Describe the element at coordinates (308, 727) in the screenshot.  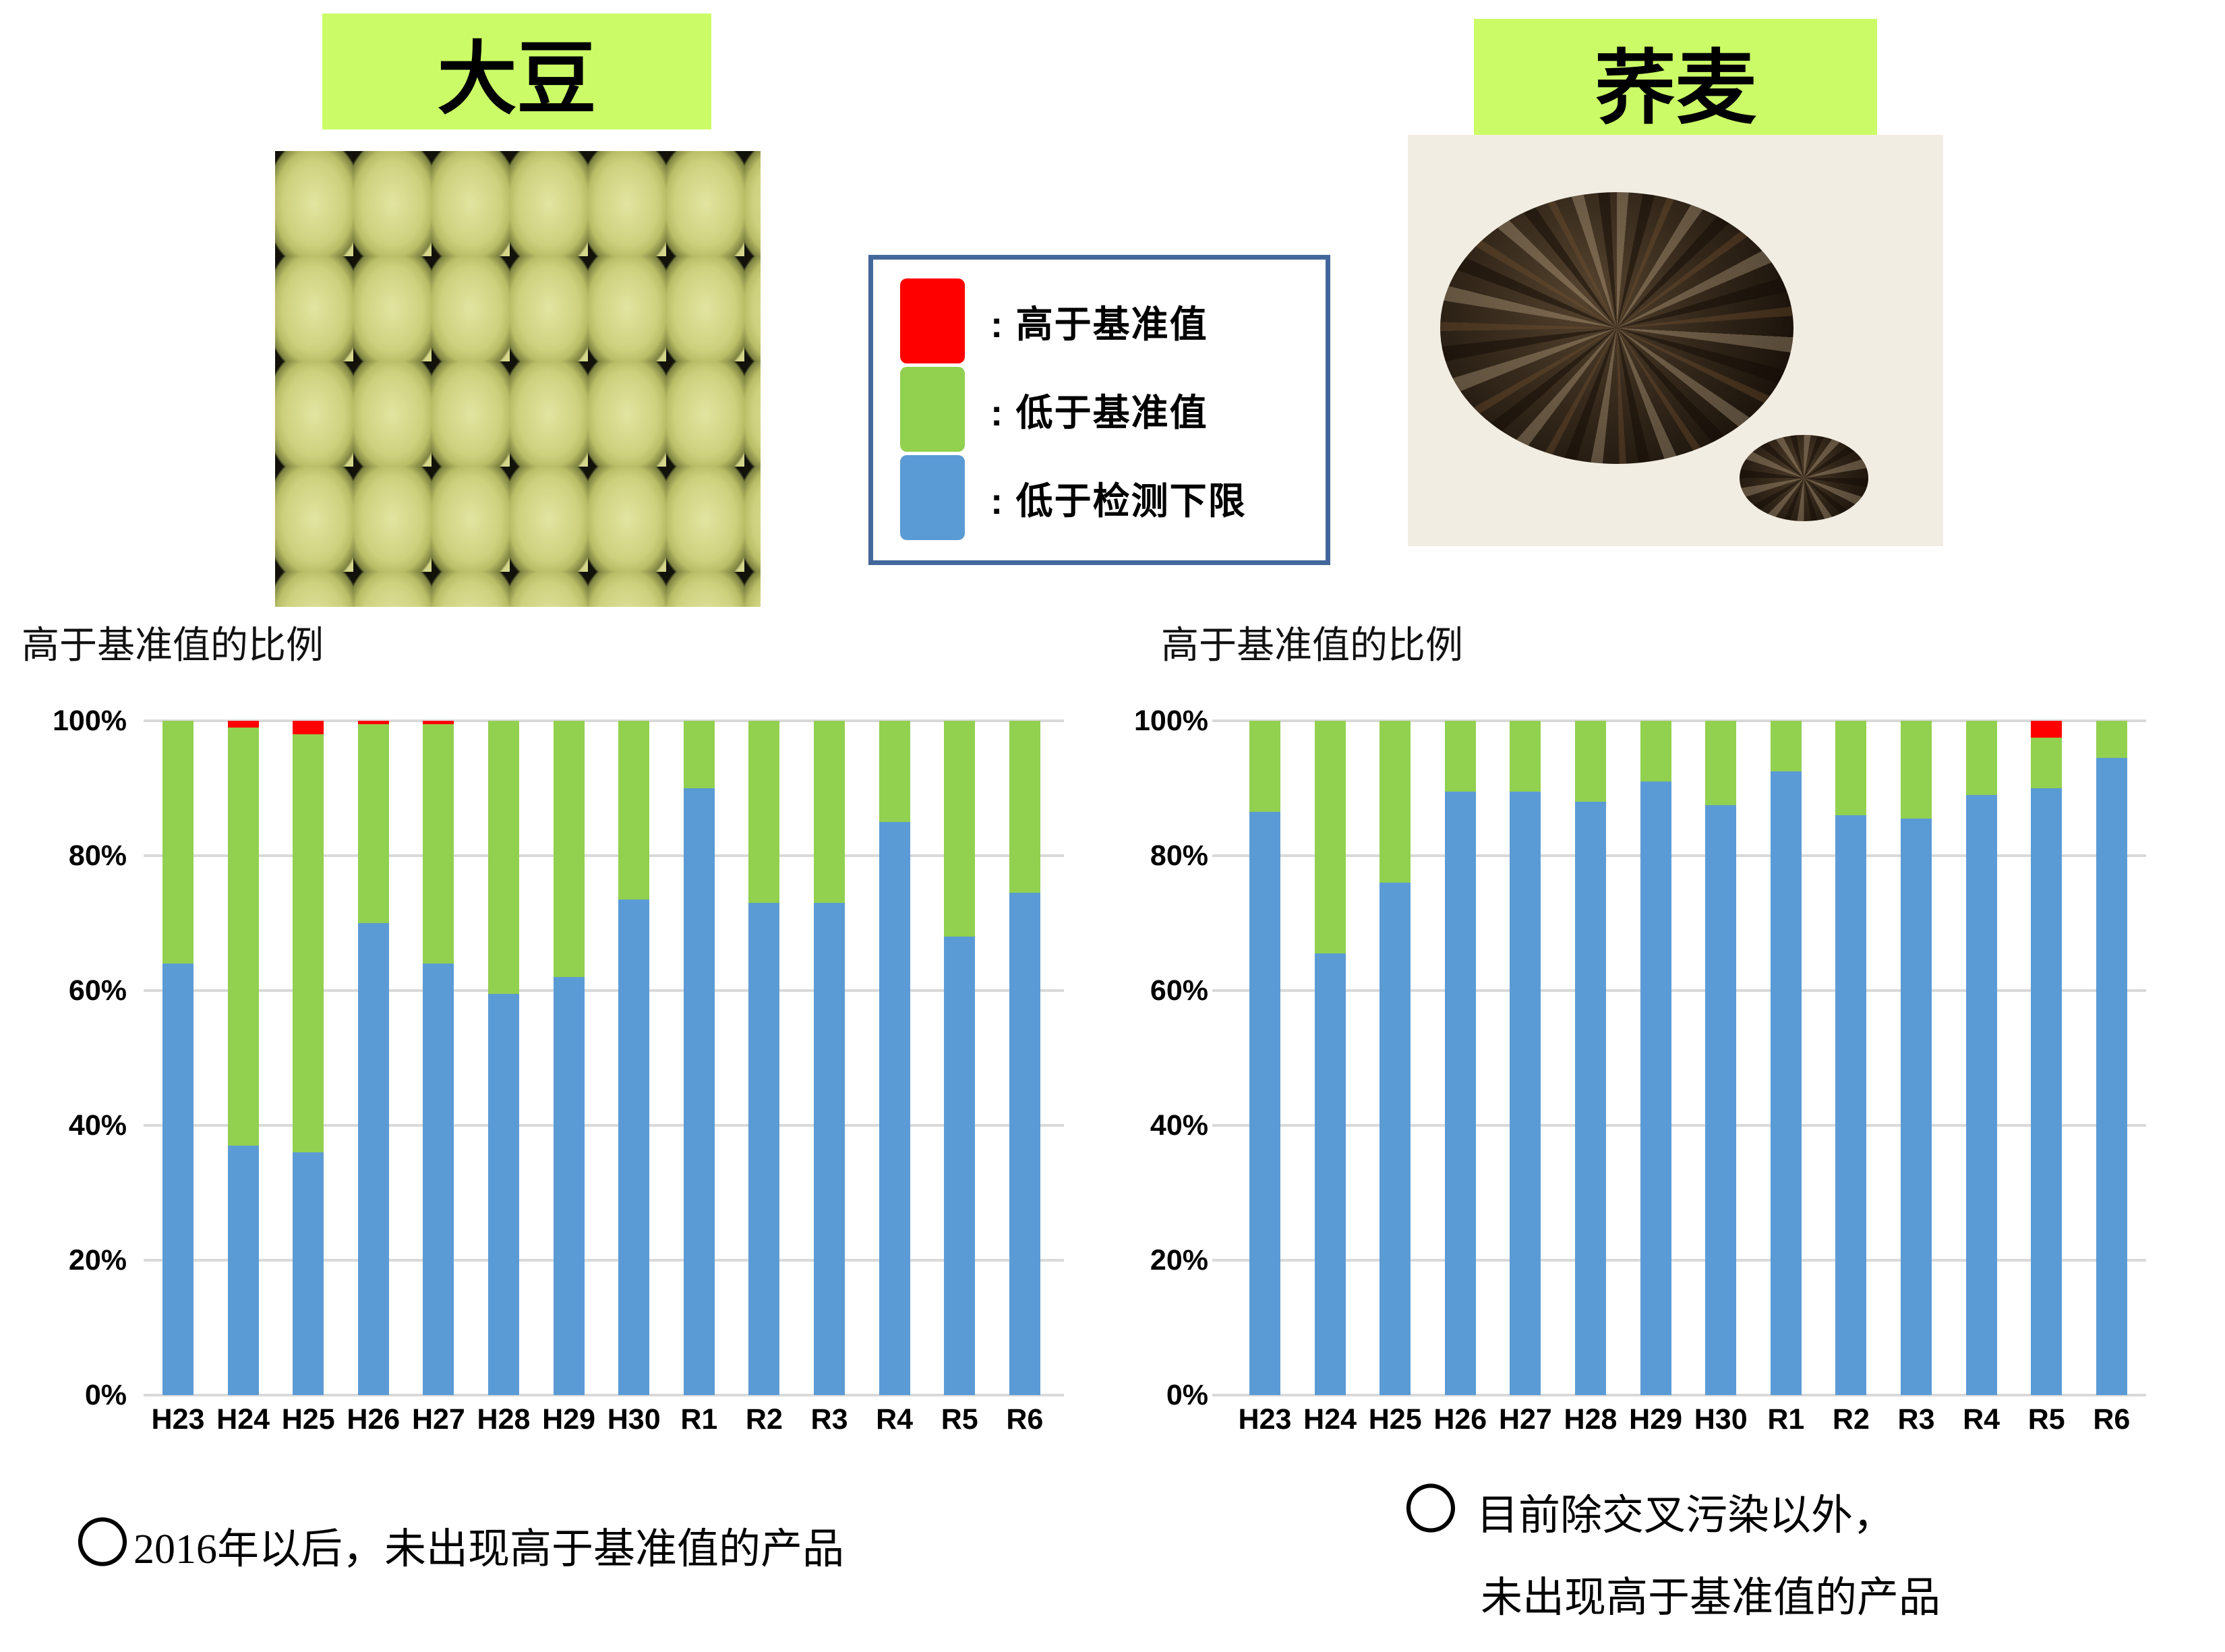
I see `bar-segment-H25-高于基准值` at that location.